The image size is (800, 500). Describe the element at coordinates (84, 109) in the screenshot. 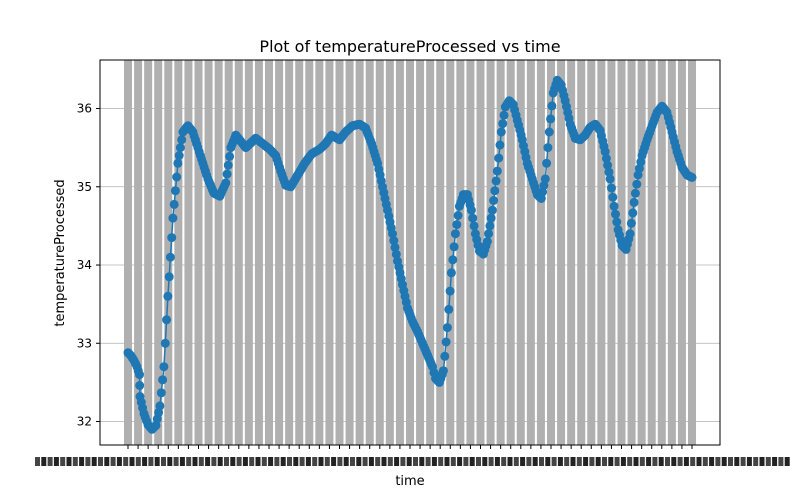

I see `y-tick-label: 36` at that location.